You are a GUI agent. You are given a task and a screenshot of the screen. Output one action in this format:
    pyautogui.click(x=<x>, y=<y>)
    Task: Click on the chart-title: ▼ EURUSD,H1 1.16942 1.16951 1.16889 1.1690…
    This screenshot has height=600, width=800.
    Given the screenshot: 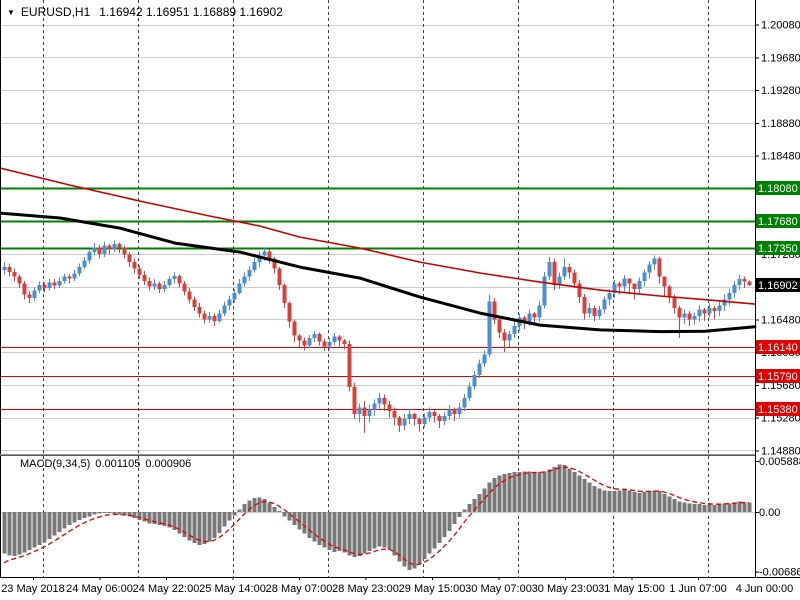 What is the action you would take?
    pyautogui.click(x=145, y=12)
    